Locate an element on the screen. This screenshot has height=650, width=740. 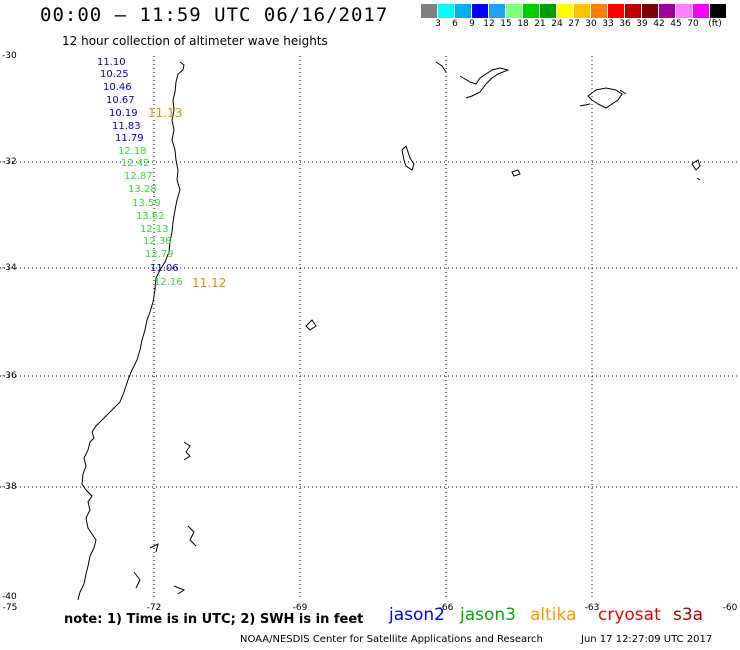
legend-s3a: s3a is located at coordinates (688, 615).